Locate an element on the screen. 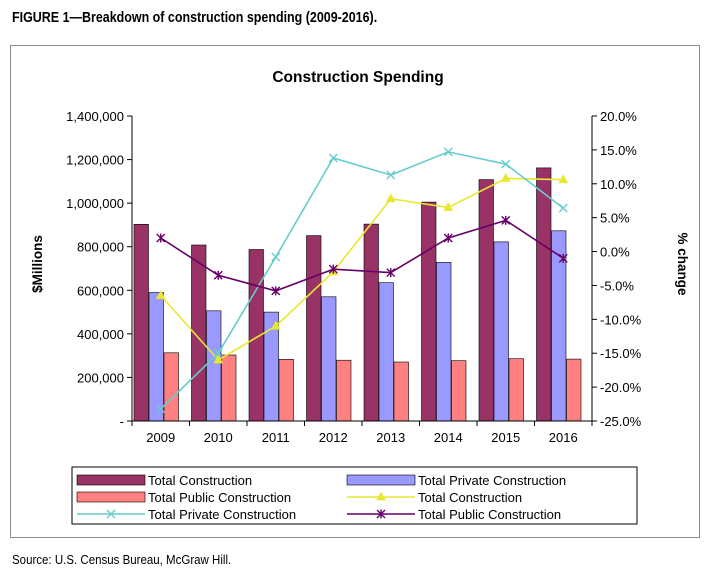 Image resolution: width=715 pixels, height=582 pixels. y2-tick-label: -25.0% is located at coordinates (621, 421).